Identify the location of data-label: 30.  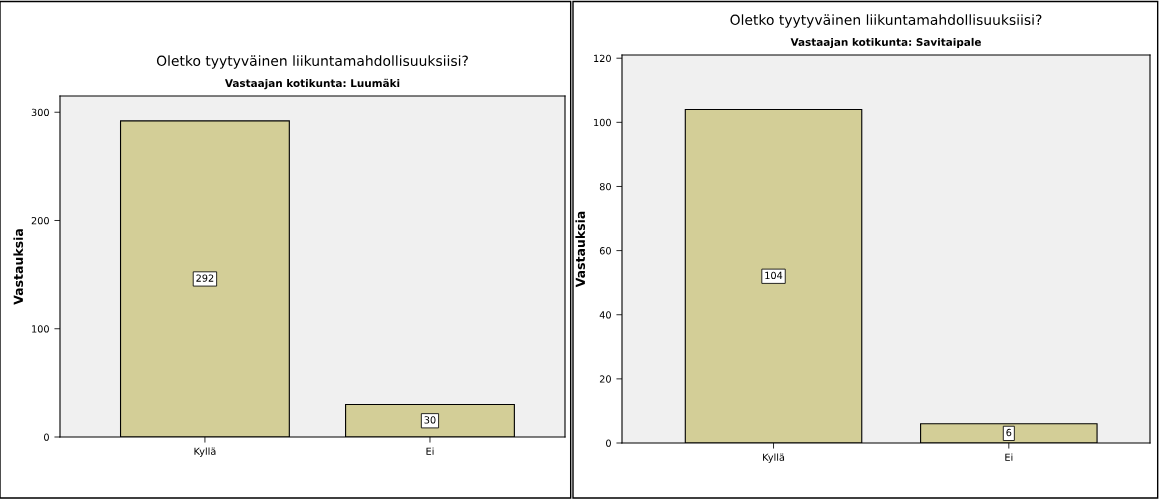
(430, 420).